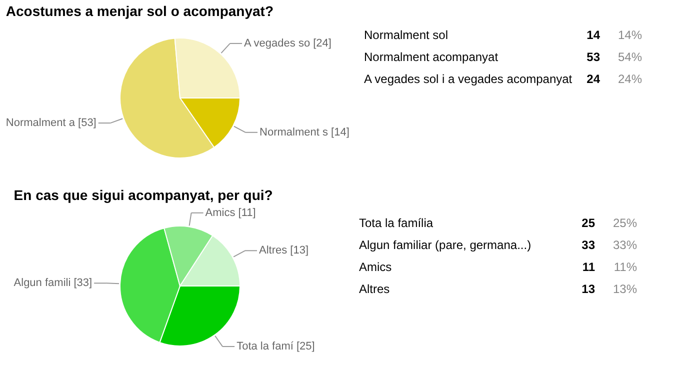 This screenshot has width=673, height=372. Describe the element at coordinates (468, 79) in the screenshot. I see `text: A vegades sol i a vegades acompanyat` at that location.